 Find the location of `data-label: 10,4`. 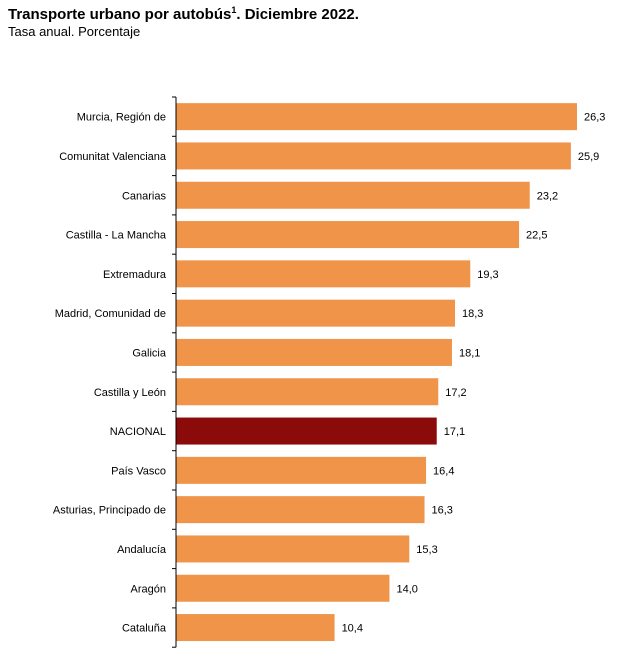

data-label: 10,4 is located at coordinates (352, 629).